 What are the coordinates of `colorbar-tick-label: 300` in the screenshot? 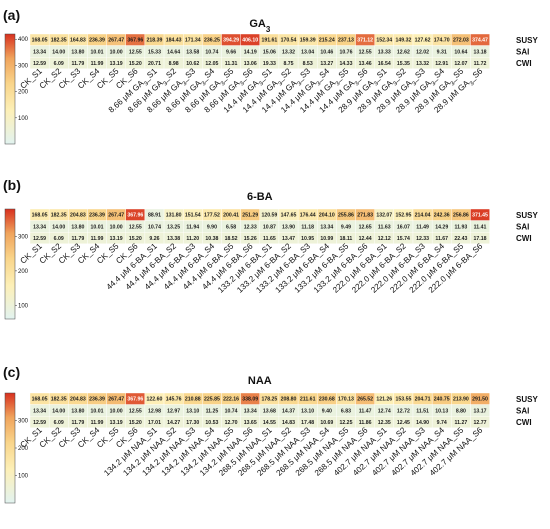 It's located at (23, 66).